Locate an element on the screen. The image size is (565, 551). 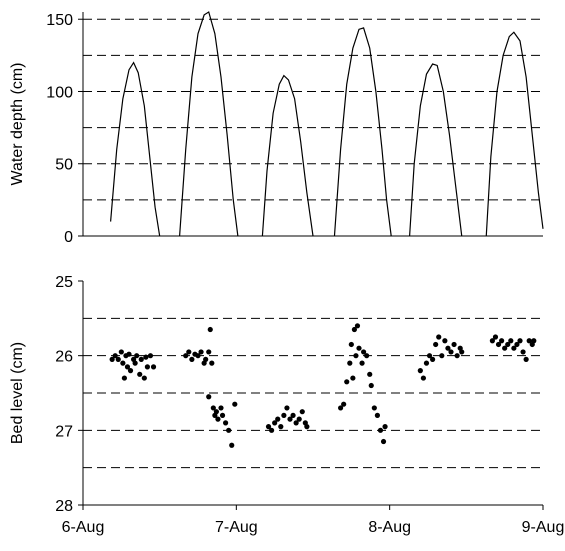
y-tick-label: 25 is located at coordinates (64, 282).